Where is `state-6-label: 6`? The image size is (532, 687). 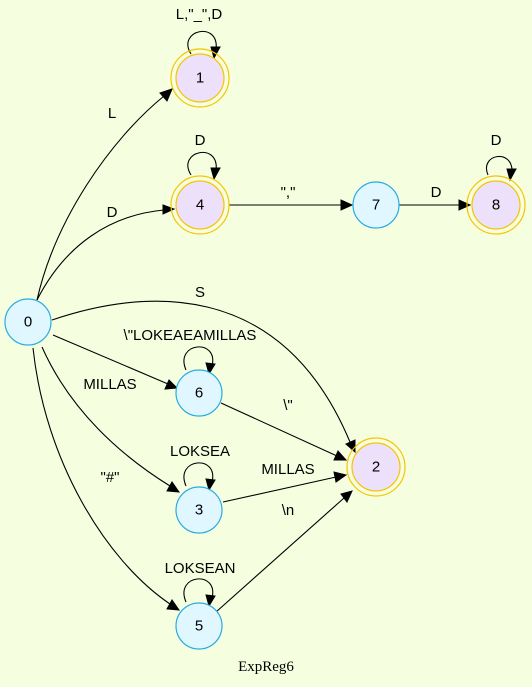 state-6-label: 6 is located at coordinates (199, 393).